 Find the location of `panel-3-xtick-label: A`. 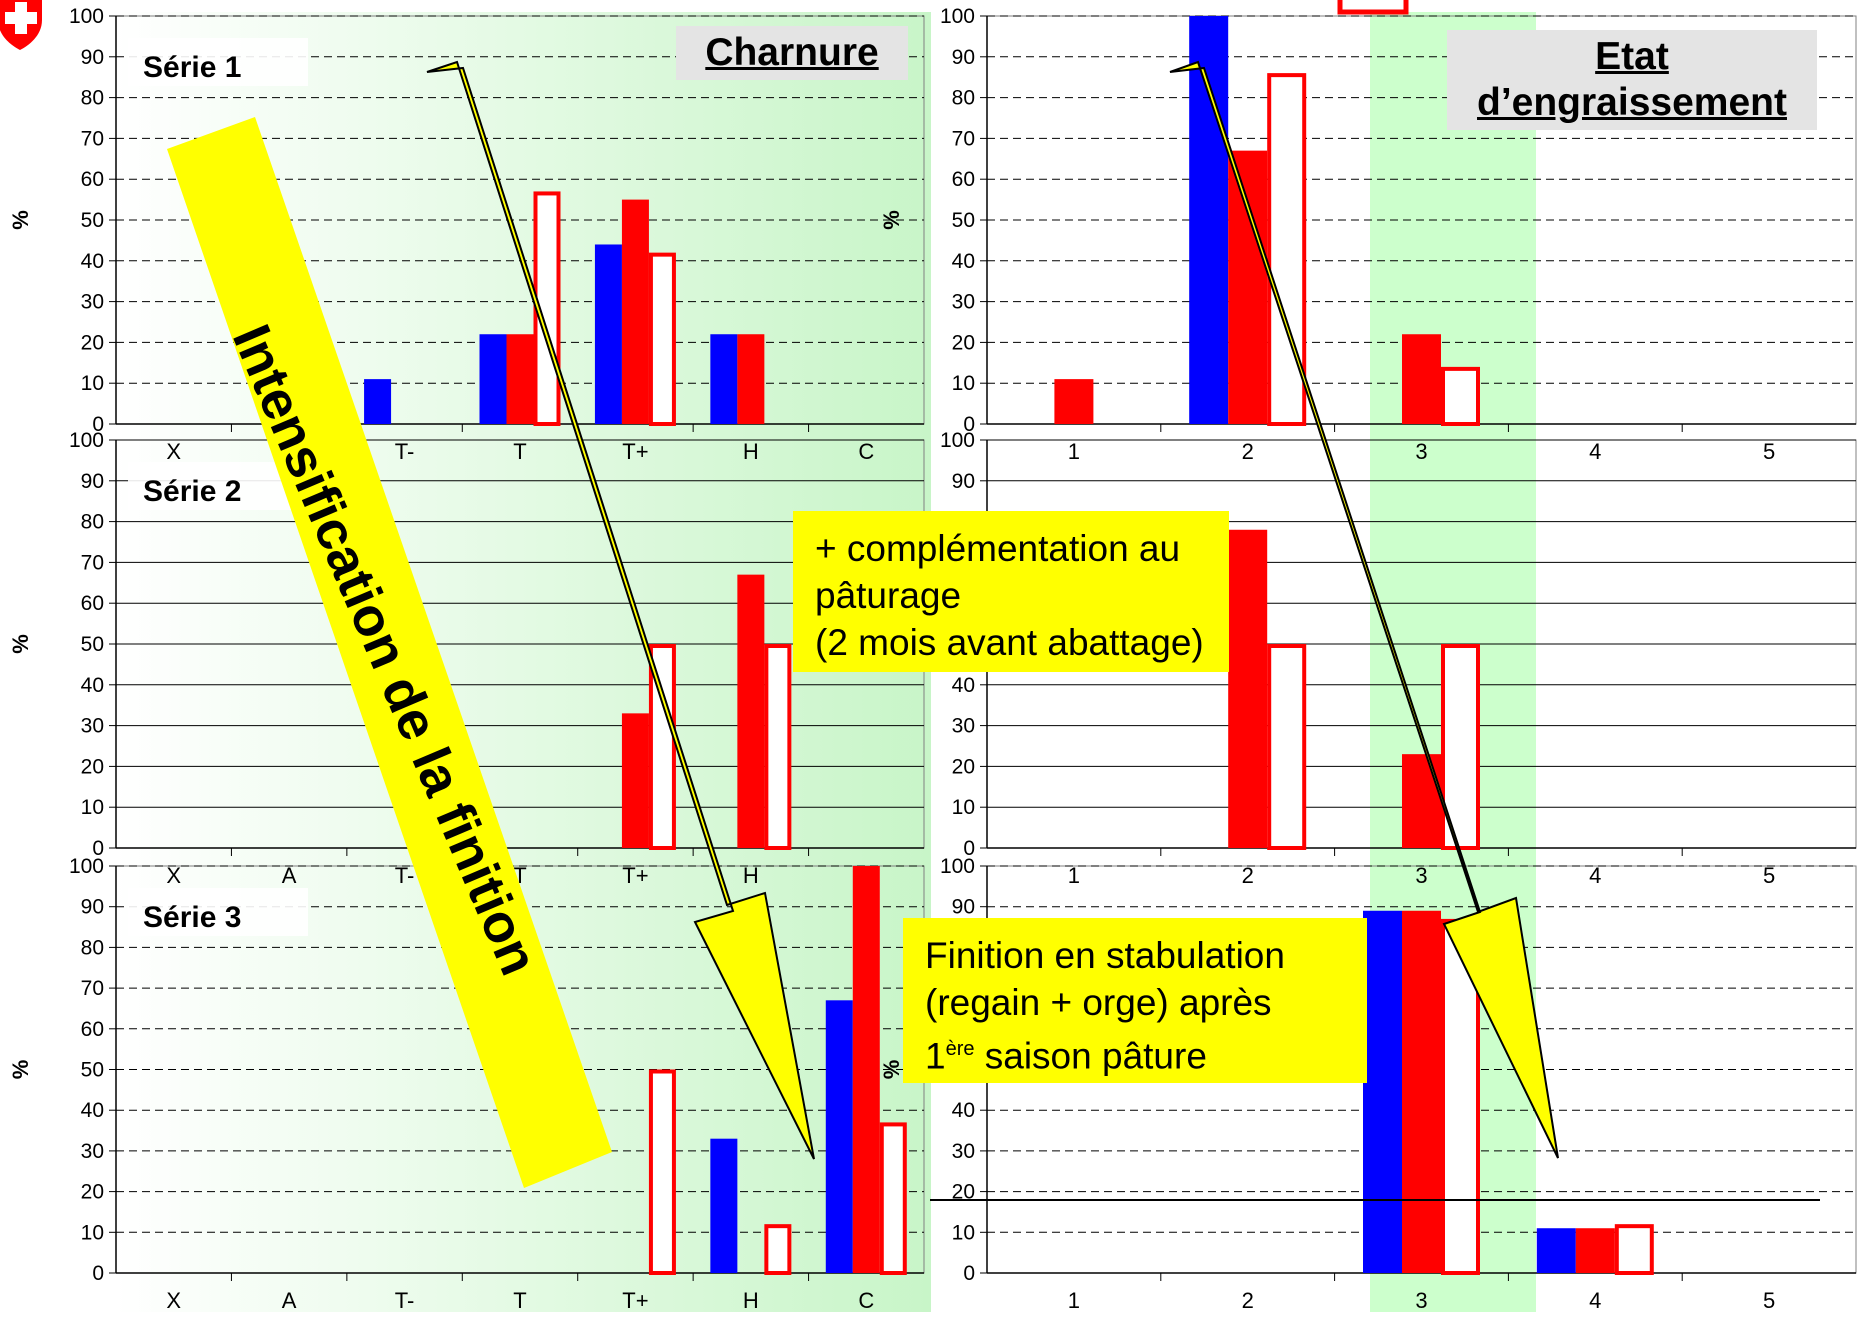

panel-3-xtick-label: A is located at coordinates (289, 875).